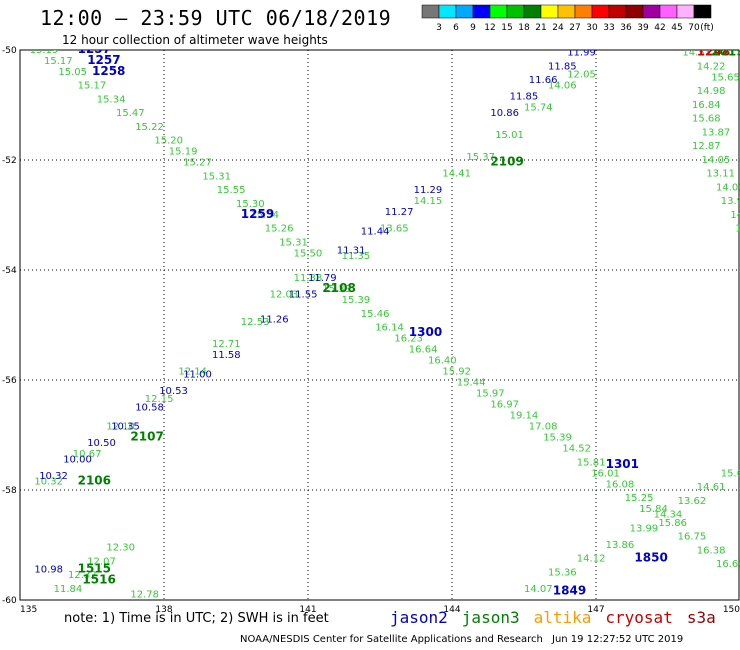 This screenshot has width=740, height=650. I want to click on wave-height-label: 15.34, so click(111, 99).